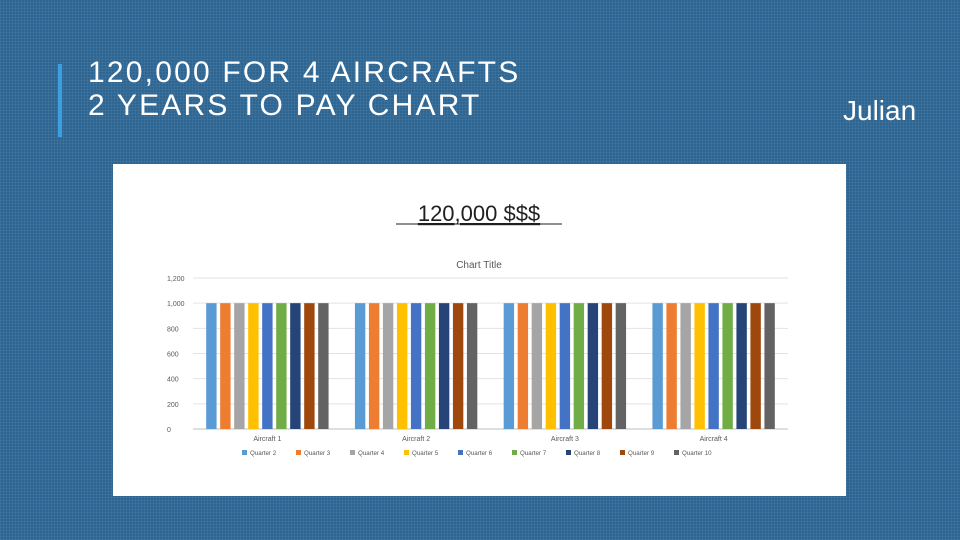 Image resolution: width=960 pixels, height=540 pixels. Describe the element at coordinates (565, 439) in the screenshot. I see `x-tick-label: Aircraft 3` at that location.